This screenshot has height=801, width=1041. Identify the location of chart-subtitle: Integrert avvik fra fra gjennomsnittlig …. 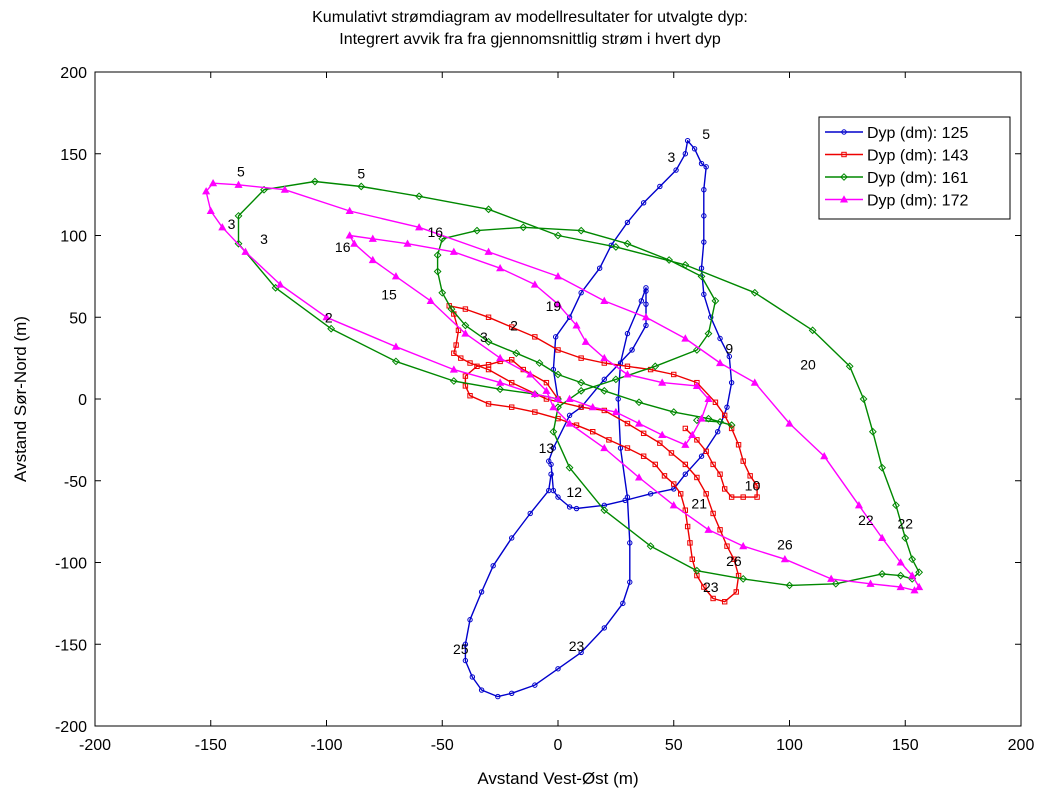
(530, 39).